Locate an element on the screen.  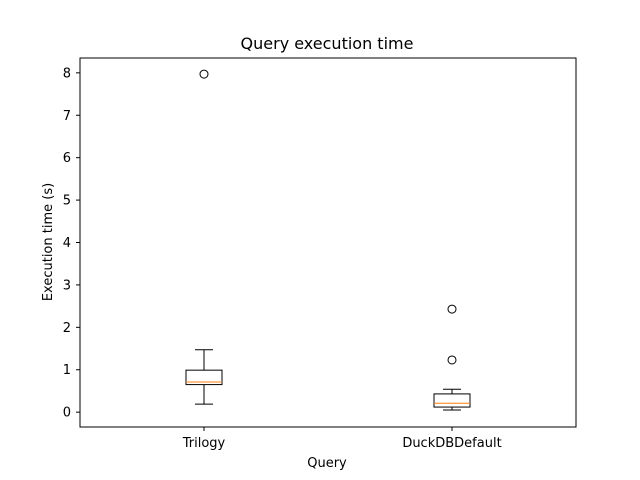
y-tick-label-3: 3 is located at coordinates (67, 285).